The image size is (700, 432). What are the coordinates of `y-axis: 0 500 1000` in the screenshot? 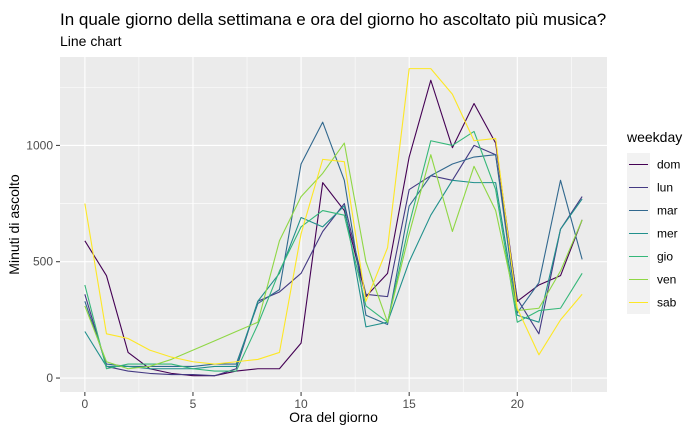 It's located at (43, 261).